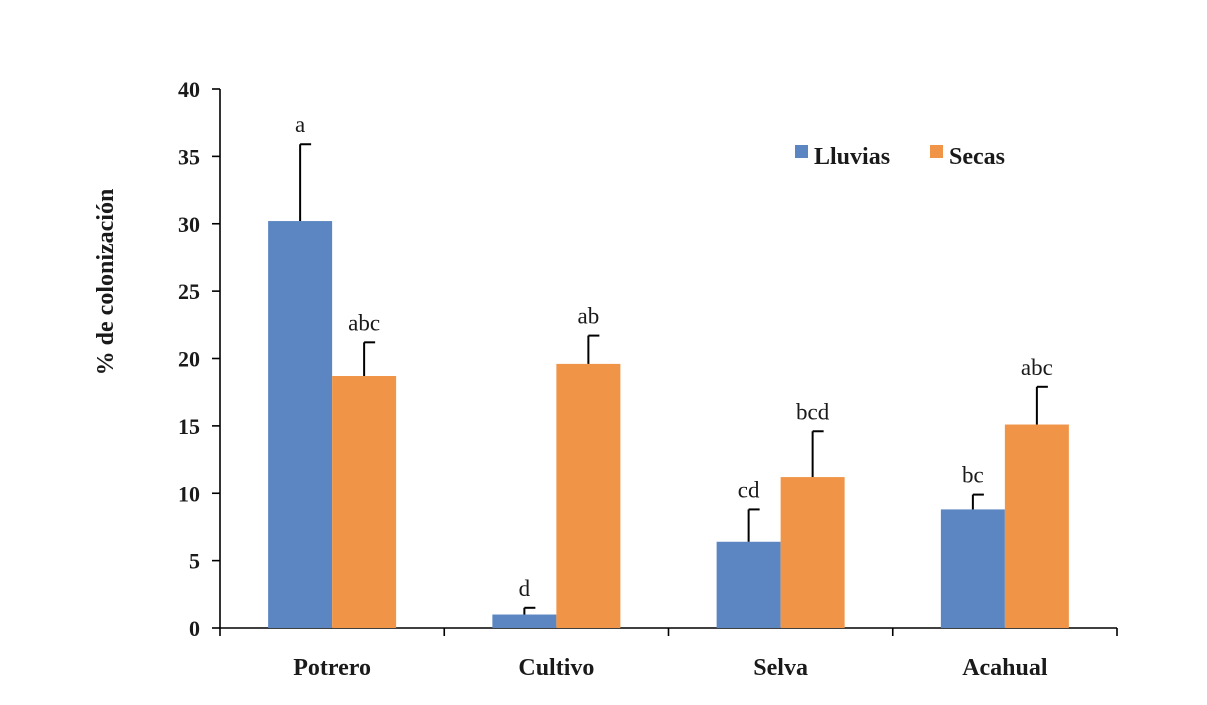  What do you see at coordinates (748, 584) in the screenshot?
I see `bar-lluvias-selva` at bounding box center [748, 584].